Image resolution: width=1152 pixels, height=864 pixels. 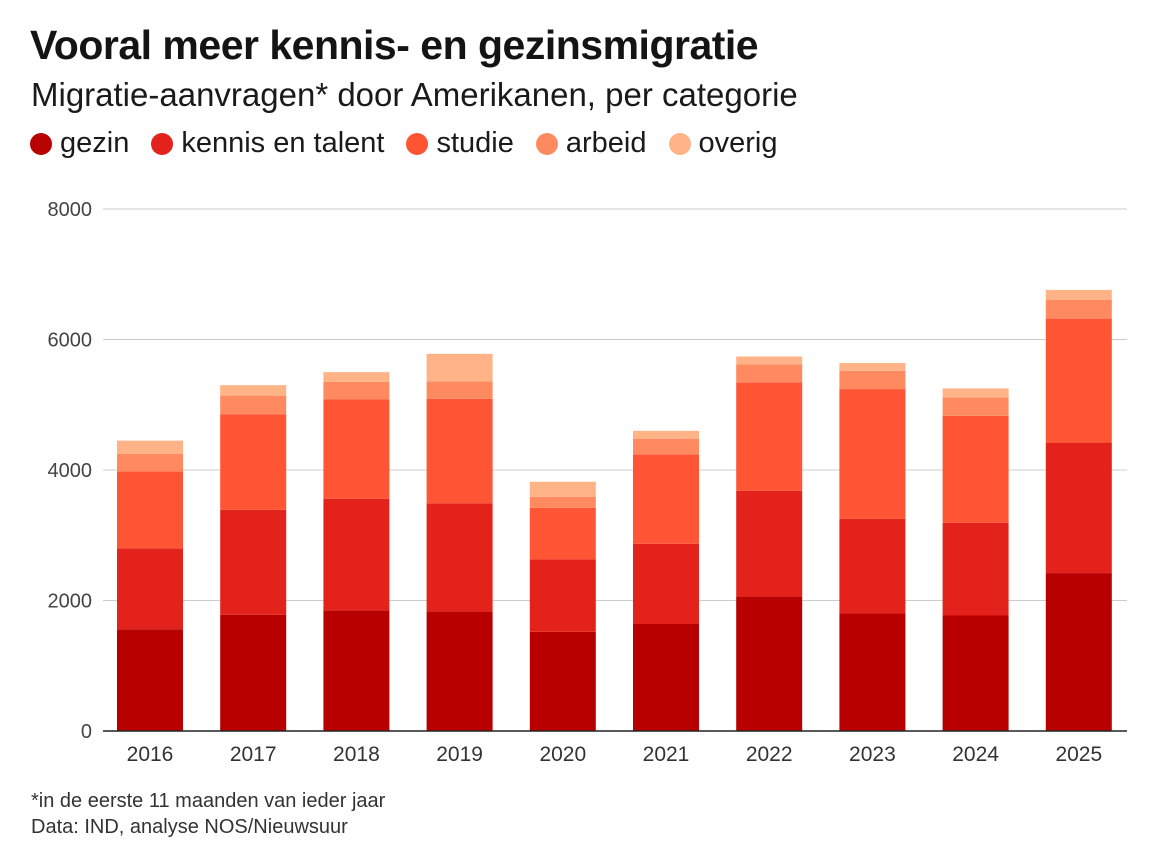 I want to click on x-tick-label: 2019, so click(x=459, y=754).